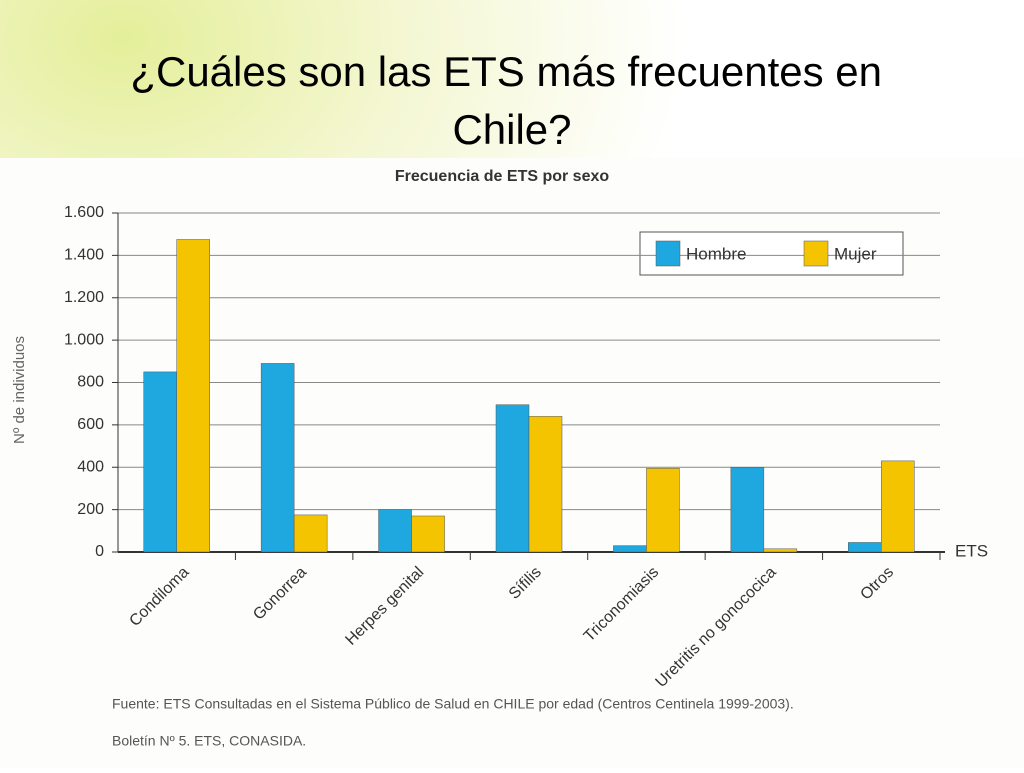 This screenshot has height=773, width=1024. What do you see at coordinates (90, 424) in the screenshot?
I see `y-tick-label: 600` at bounding box center [90, 424].